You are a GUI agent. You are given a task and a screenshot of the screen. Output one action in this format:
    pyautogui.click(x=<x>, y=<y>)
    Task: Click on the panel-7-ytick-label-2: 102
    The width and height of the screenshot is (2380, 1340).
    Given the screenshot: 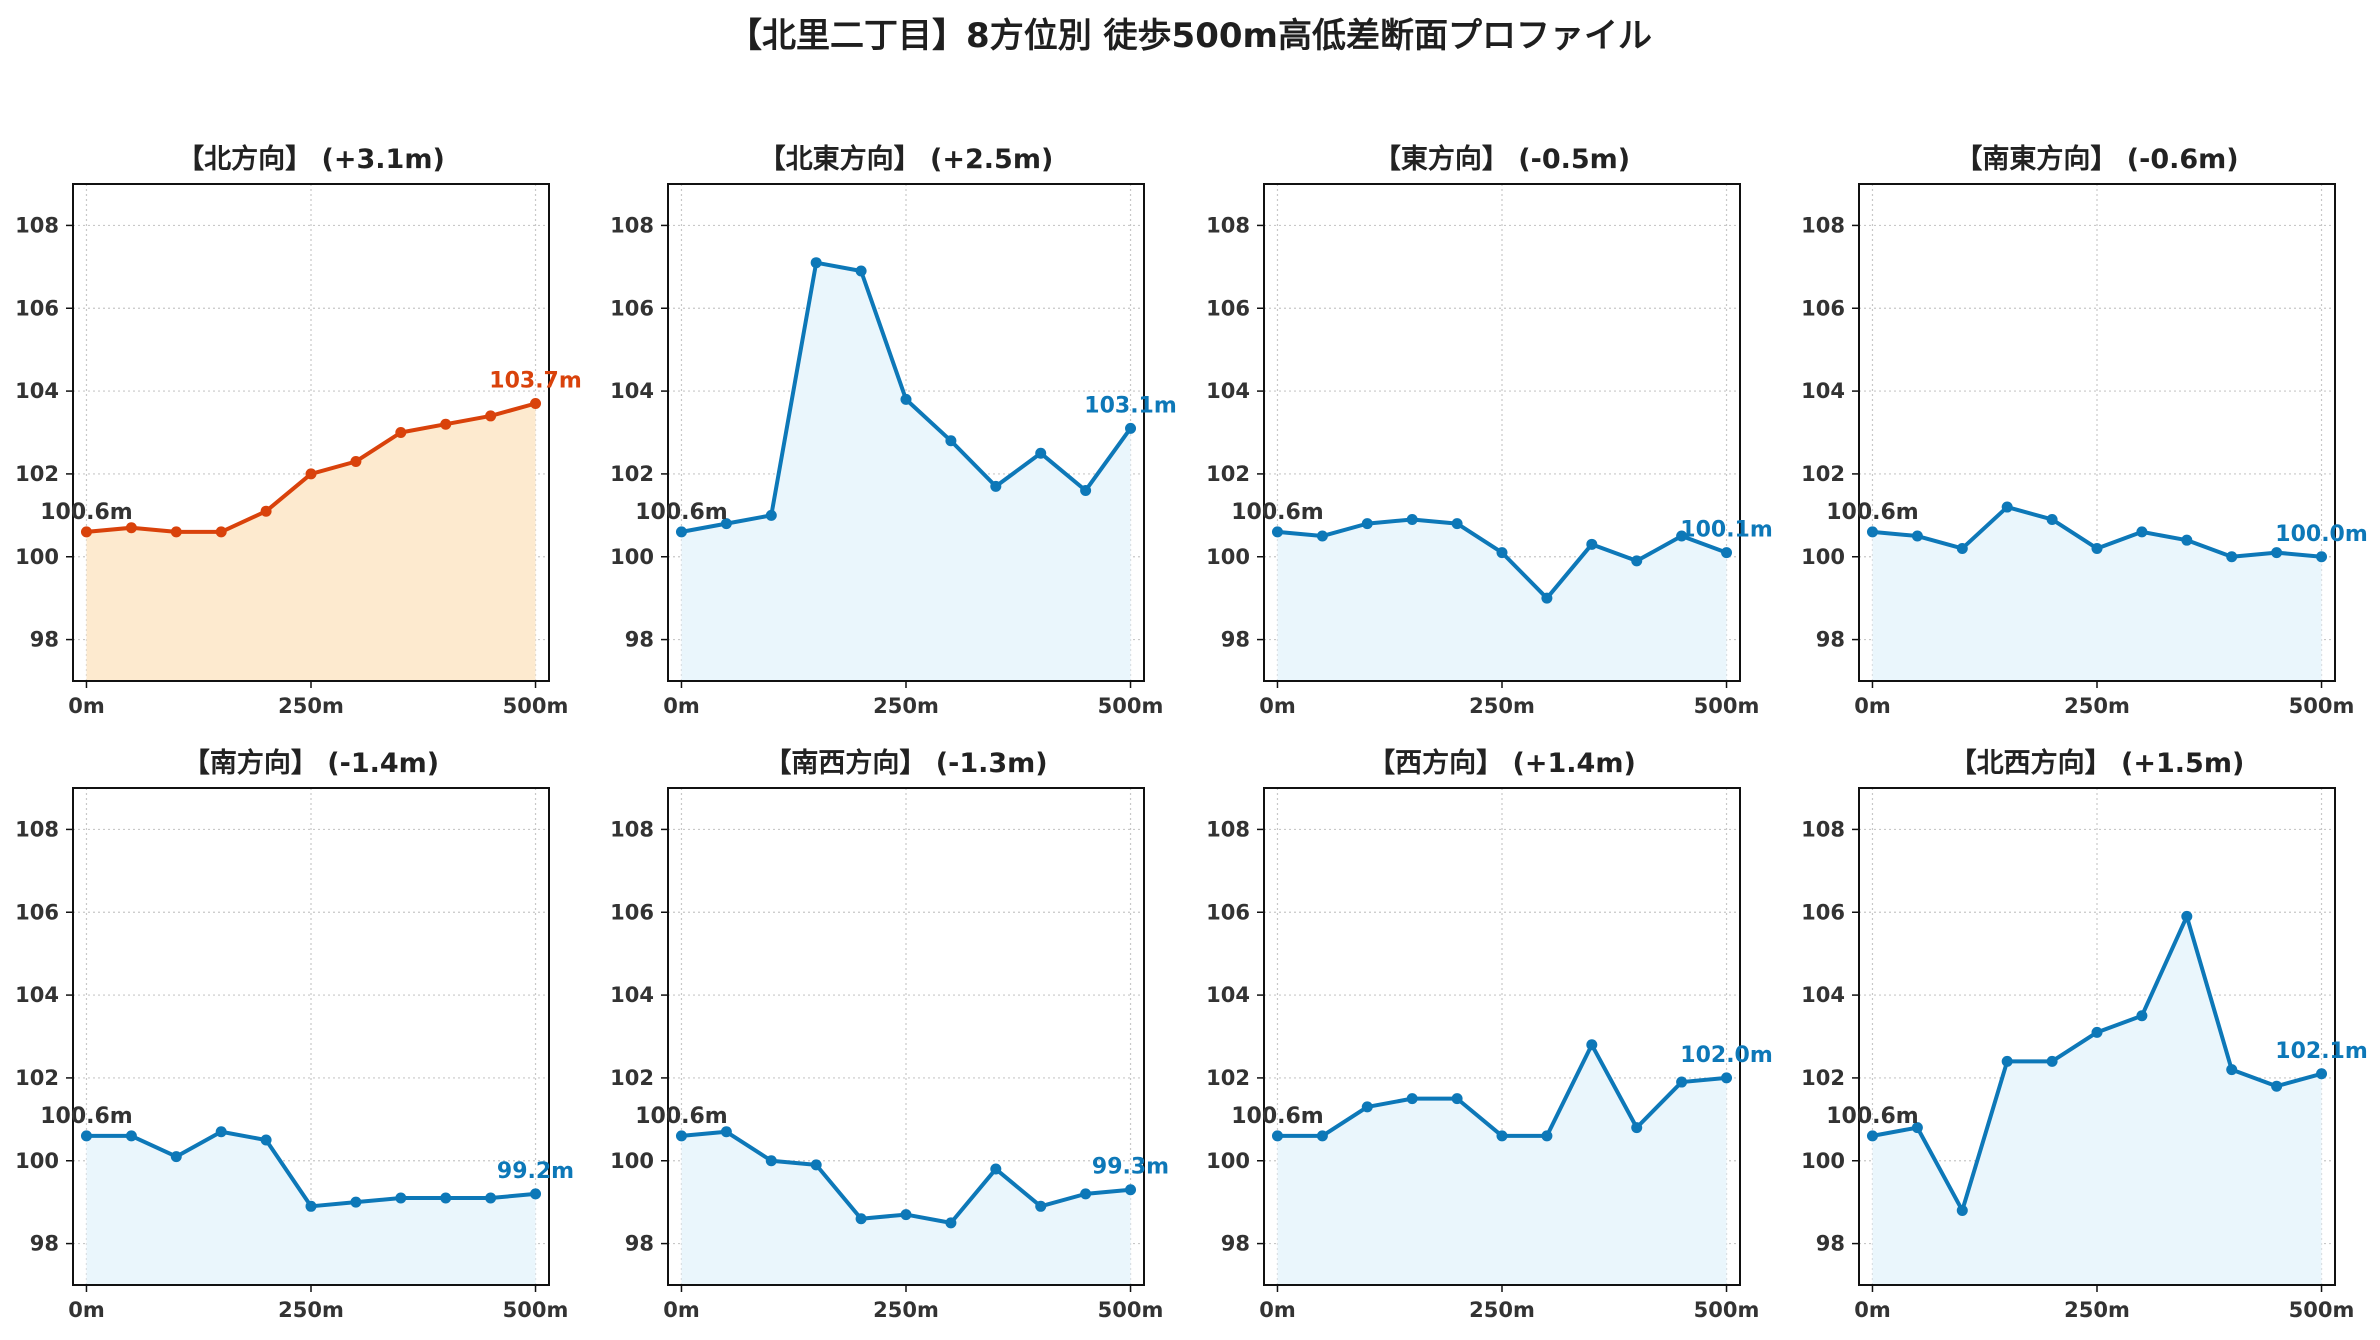 What is the action you would take?
    pyautogui.click(x=1228, y=1078)
    